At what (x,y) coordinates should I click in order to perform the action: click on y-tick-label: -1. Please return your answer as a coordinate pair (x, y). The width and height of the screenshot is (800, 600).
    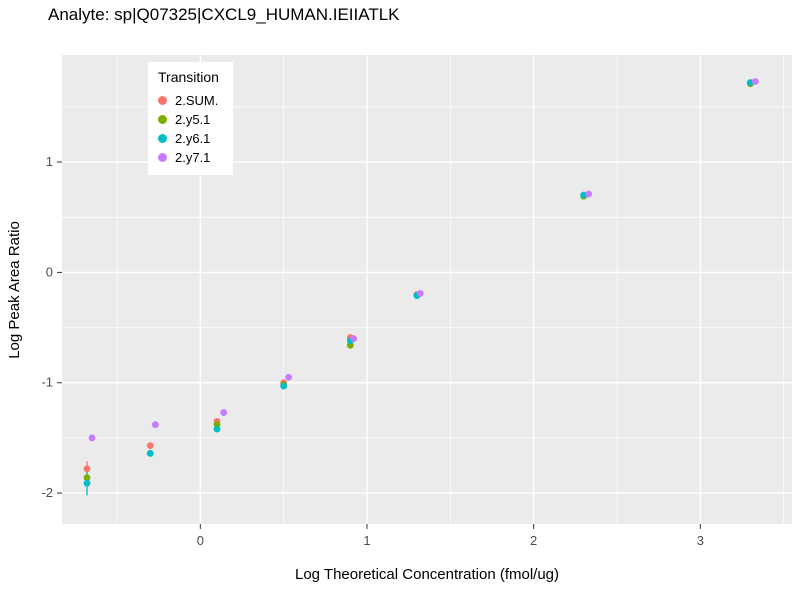
    Looking at the image, I should click on (47, 382).